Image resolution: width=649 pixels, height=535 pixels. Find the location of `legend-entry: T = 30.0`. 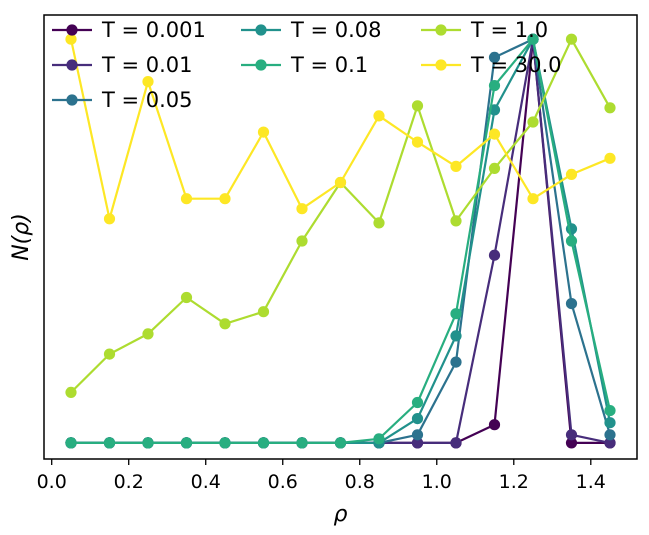

legend-entry: T = 30.0 is located at coordinates (491, 65).